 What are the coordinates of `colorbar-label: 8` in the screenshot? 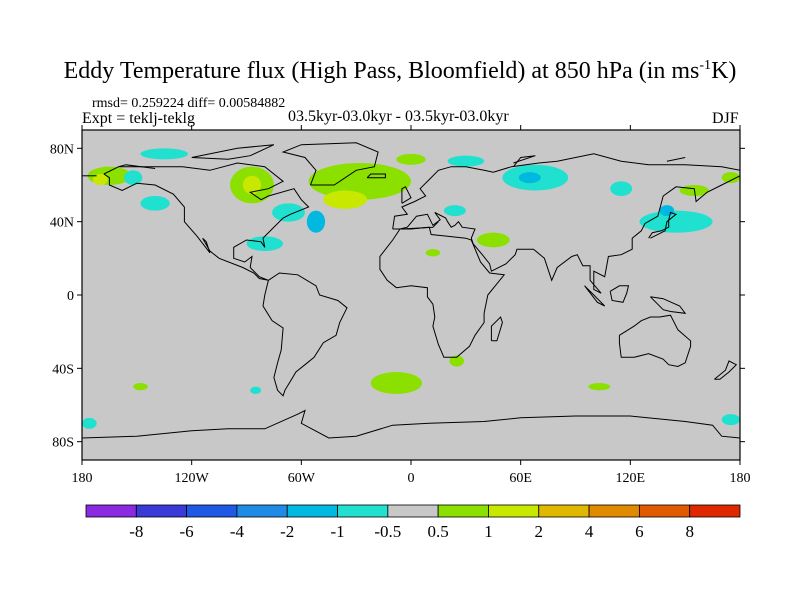 It's located at (689, 531).